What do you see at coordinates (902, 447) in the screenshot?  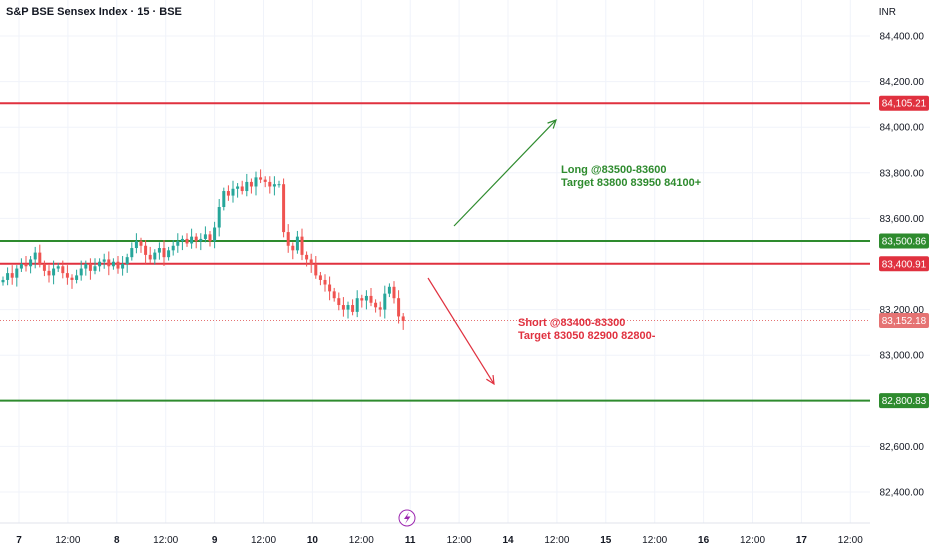 I see `y-tick-label: 82,600.00` at bounding box center [902, 447].